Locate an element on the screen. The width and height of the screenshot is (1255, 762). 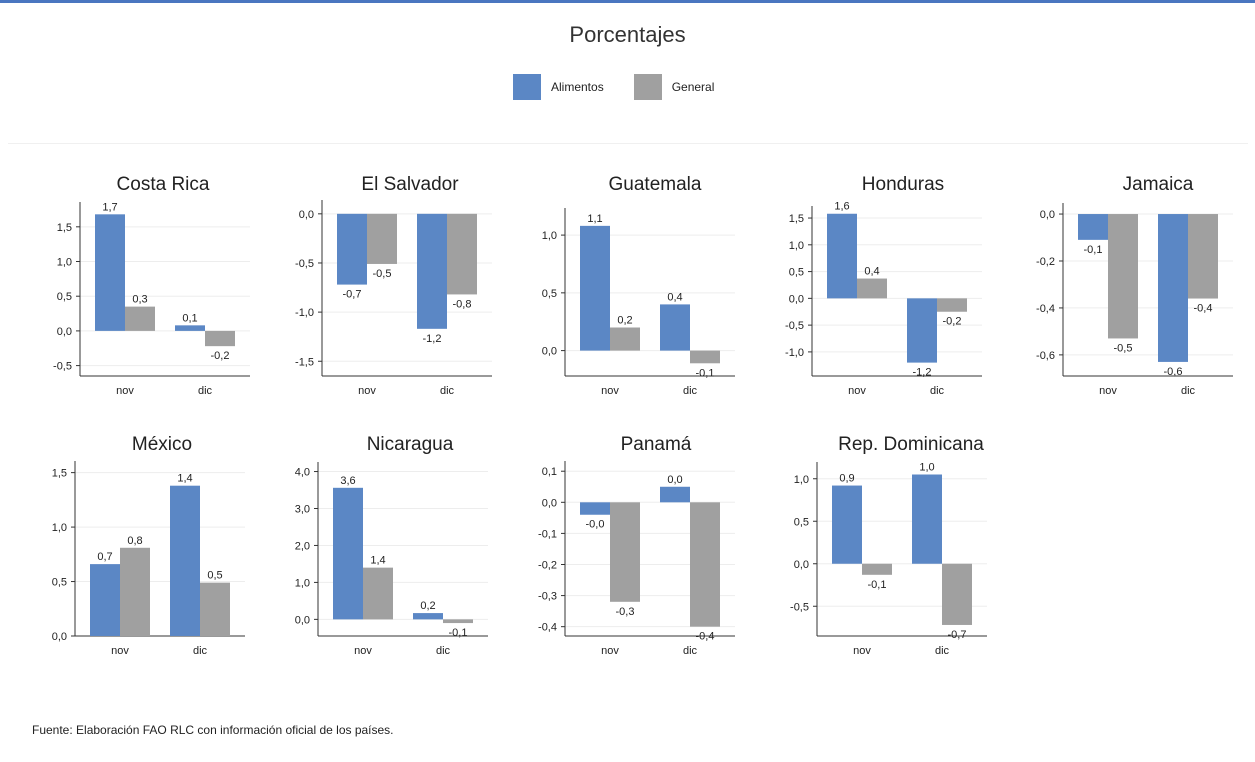
chart-4-ytick-label: 1,5 is located at coordinates (796, 219).